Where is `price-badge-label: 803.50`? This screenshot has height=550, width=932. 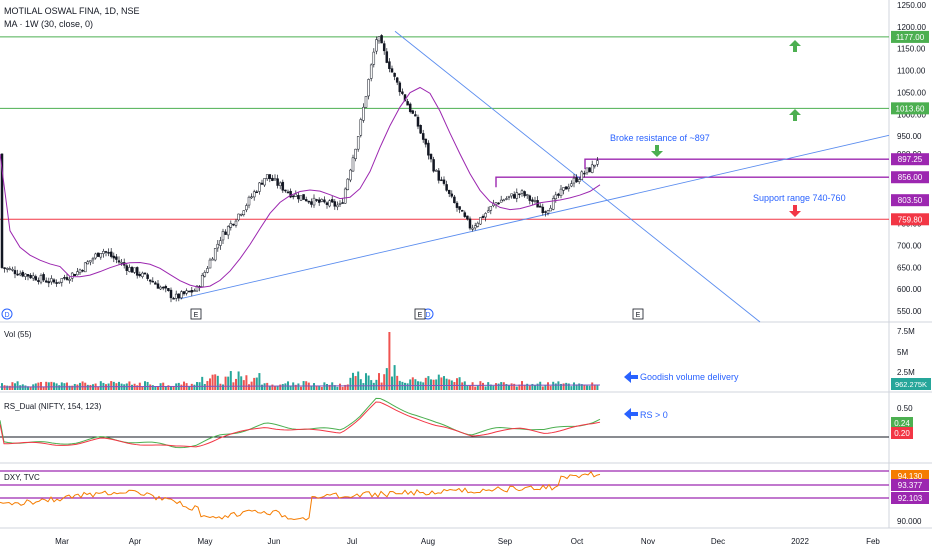 price-badge-label: 803.50 is located at coordinates (910, 200).